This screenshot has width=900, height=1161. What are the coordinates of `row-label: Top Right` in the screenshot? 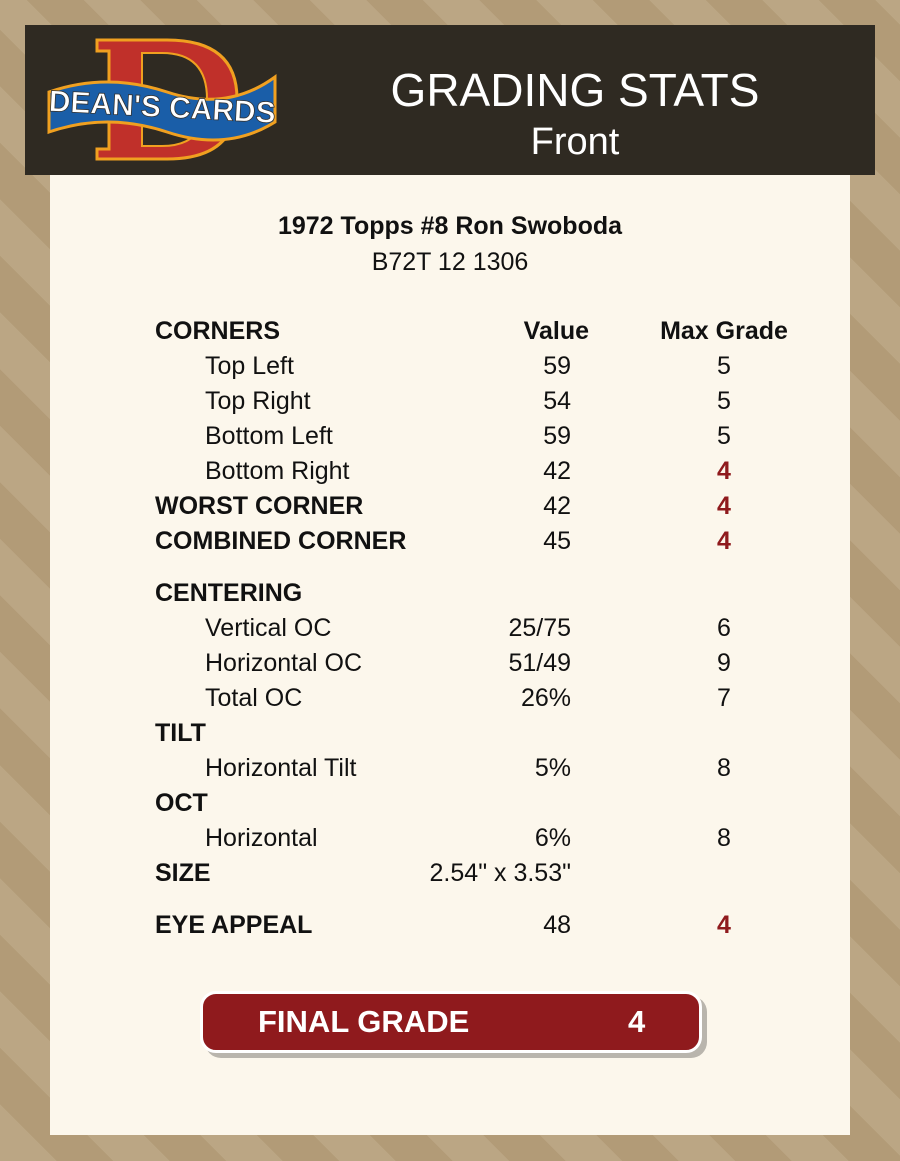 It's located at (258, 401).